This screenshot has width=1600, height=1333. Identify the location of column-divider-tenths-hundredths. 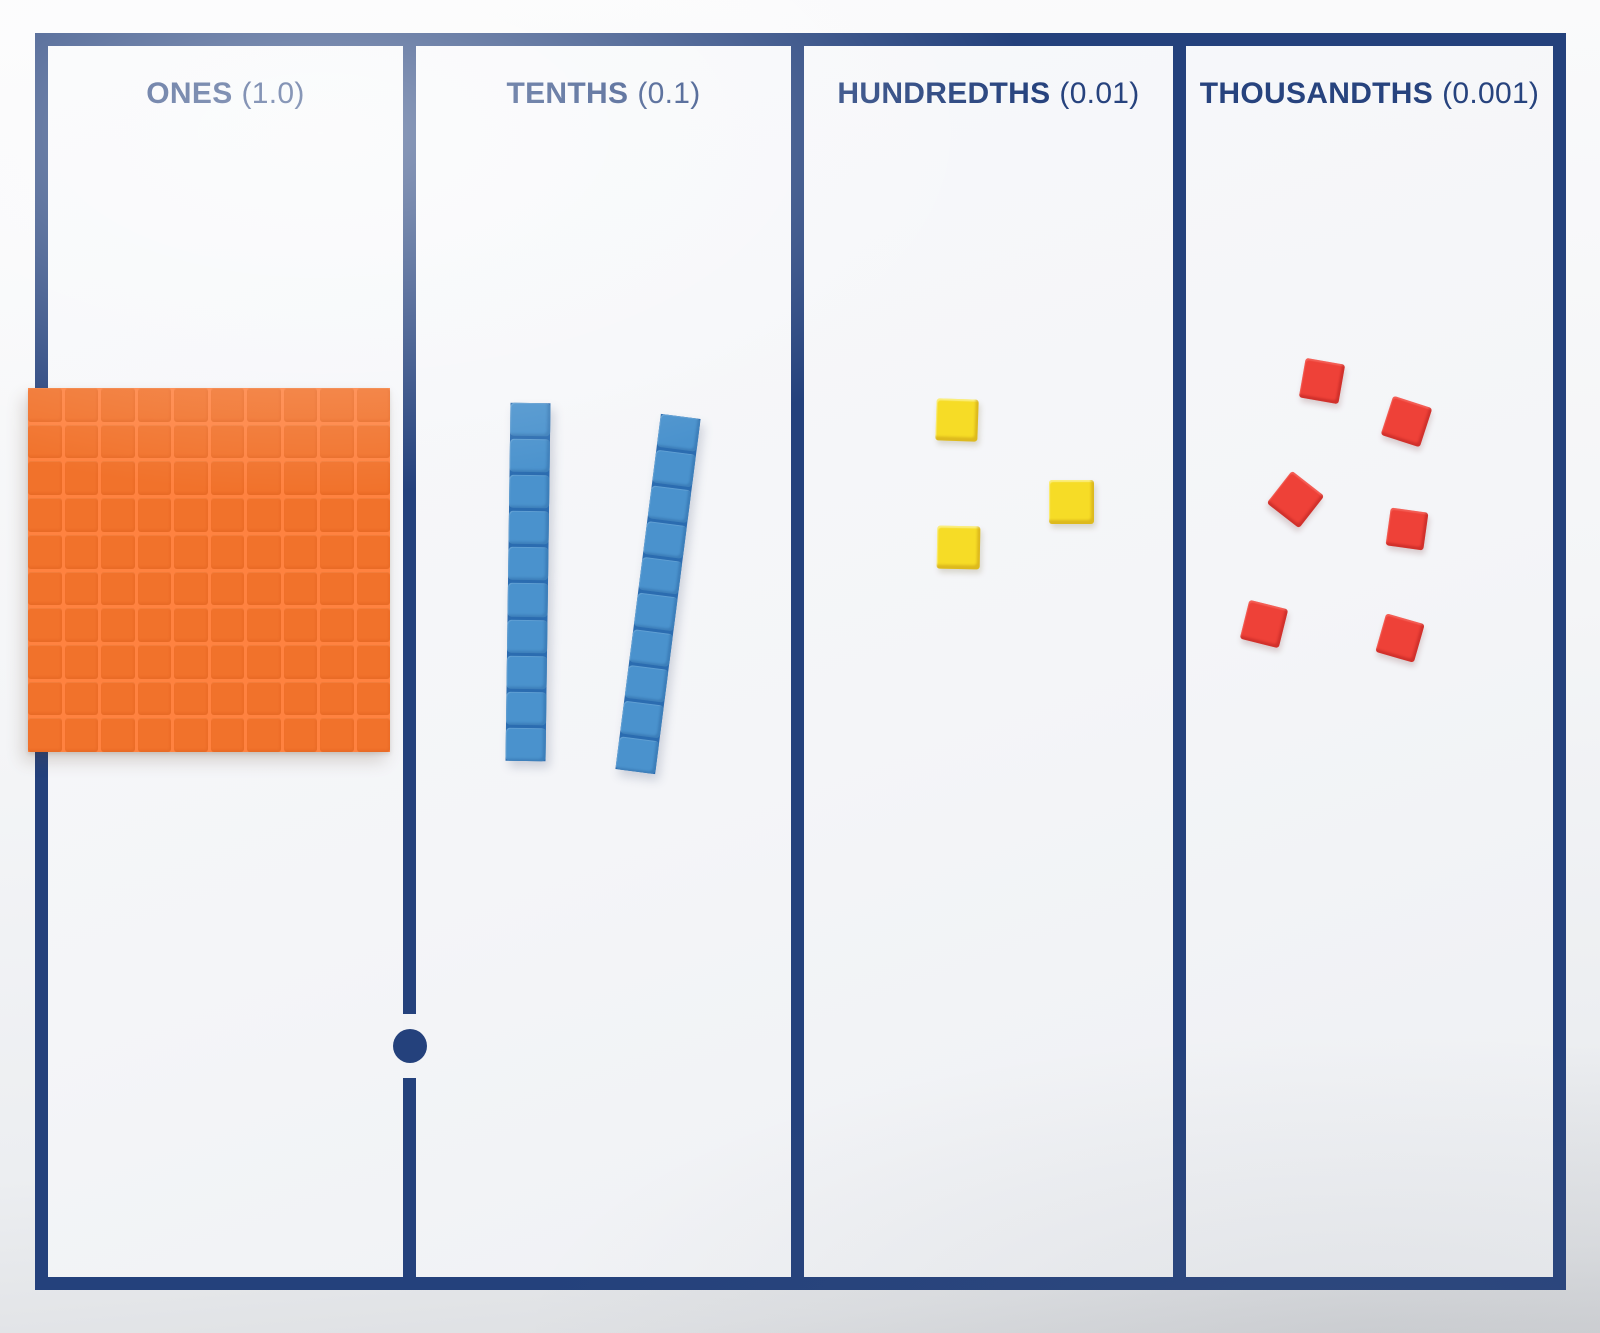
(797, 661).